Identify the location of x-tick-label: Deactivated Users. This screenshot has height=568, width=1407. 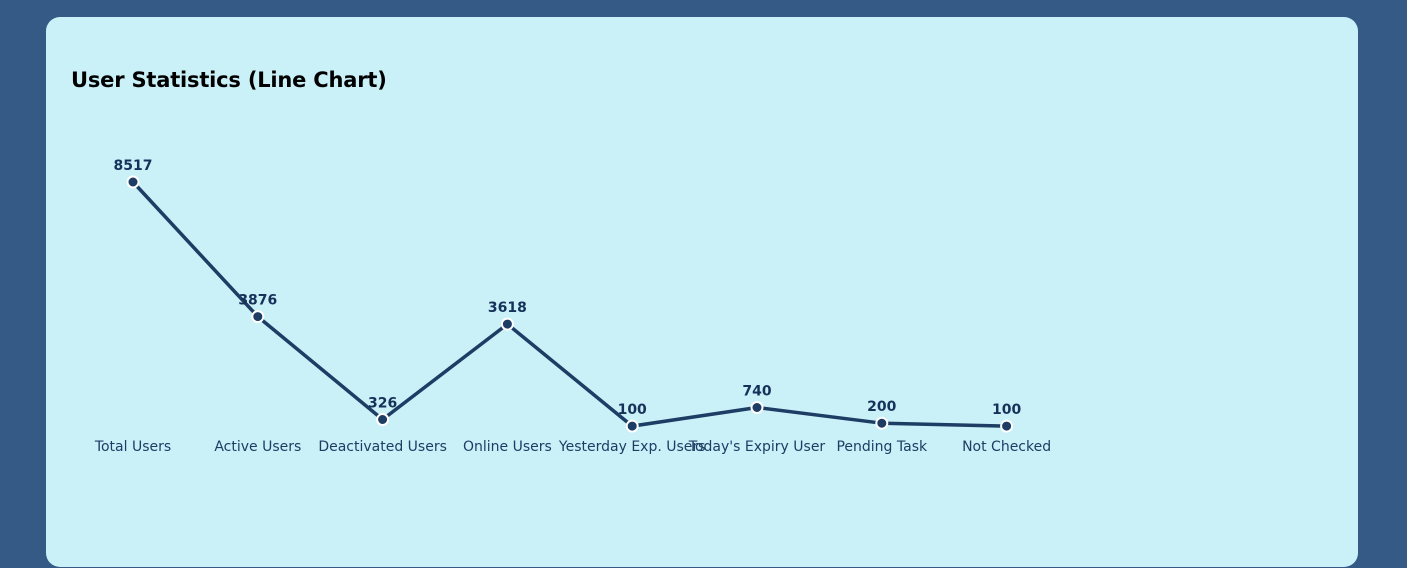
(382, 447).